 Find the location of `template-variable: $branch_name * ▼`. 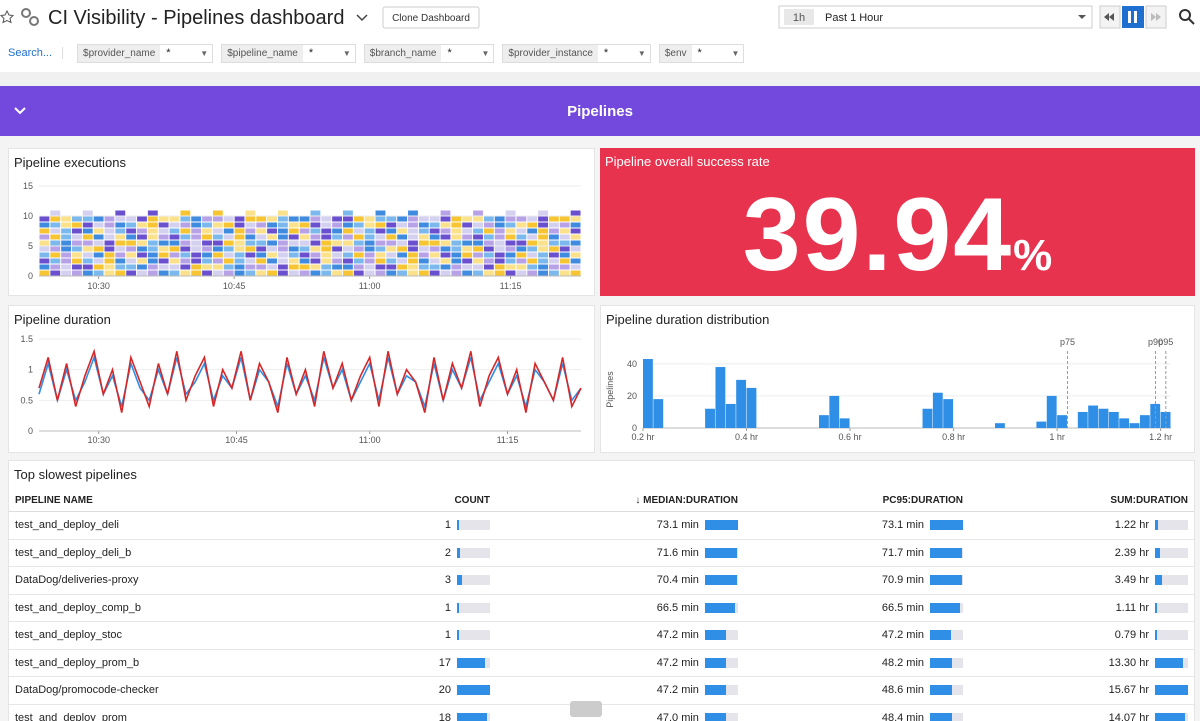

template-variable: $branch_name * ▼ is located at coordinates (429, 53).